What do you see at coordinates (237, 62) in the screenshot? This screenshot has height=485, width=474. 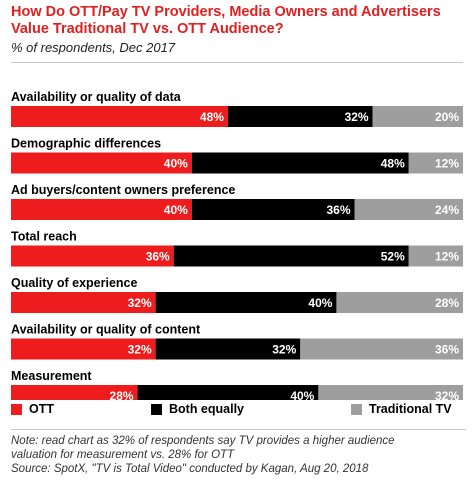 I see `title-divider` at bounding box center [237, 62].